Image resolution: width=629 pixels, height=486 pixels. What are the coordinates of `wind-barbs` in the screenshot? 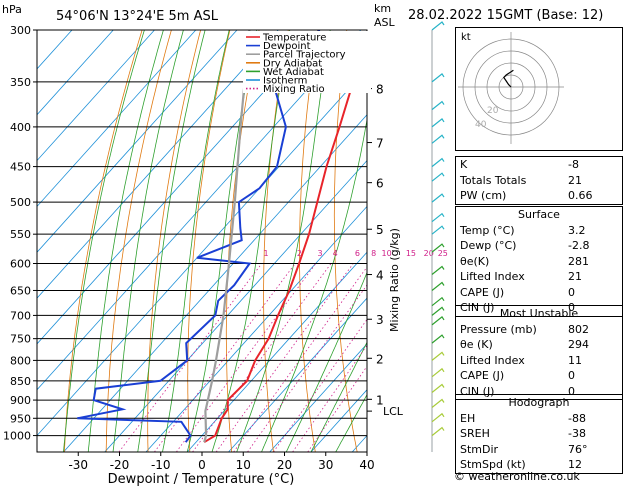 It's located at (438, 236).